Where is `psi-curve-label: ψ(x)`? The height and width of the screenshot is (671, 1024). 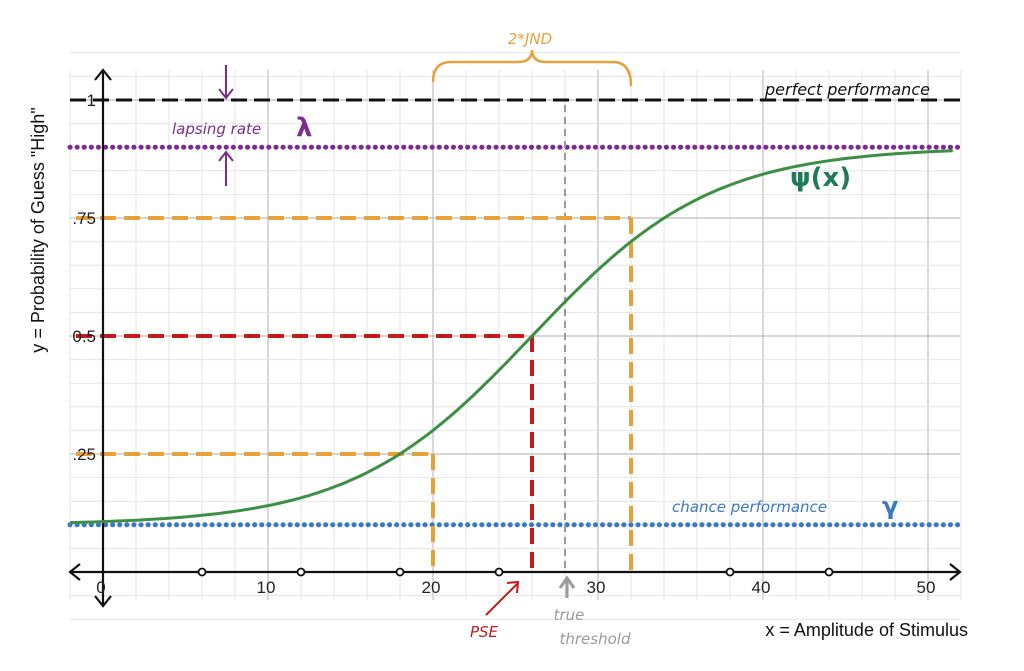
psi-curve-label: ψ(x) is located at coordinates (820, 178).